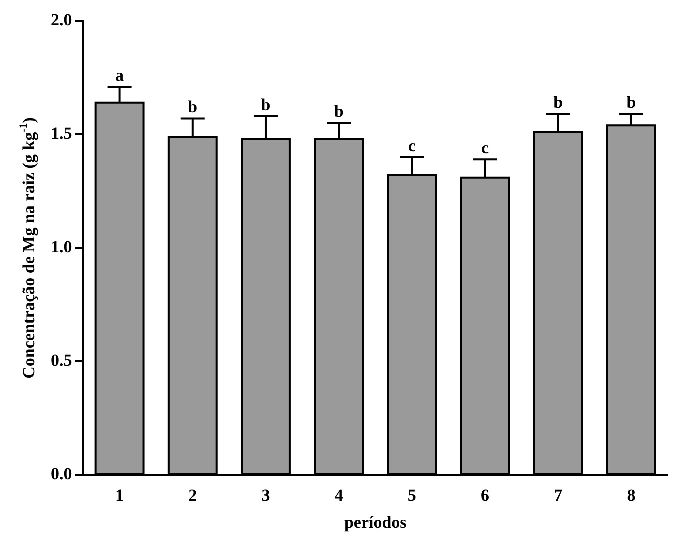  What do you see at coordinates (28, 248) in the screenshot?
I see `y-axis-title: Concentração de Mg na raiz (g kg-1)` at bounding box center [28, 248].